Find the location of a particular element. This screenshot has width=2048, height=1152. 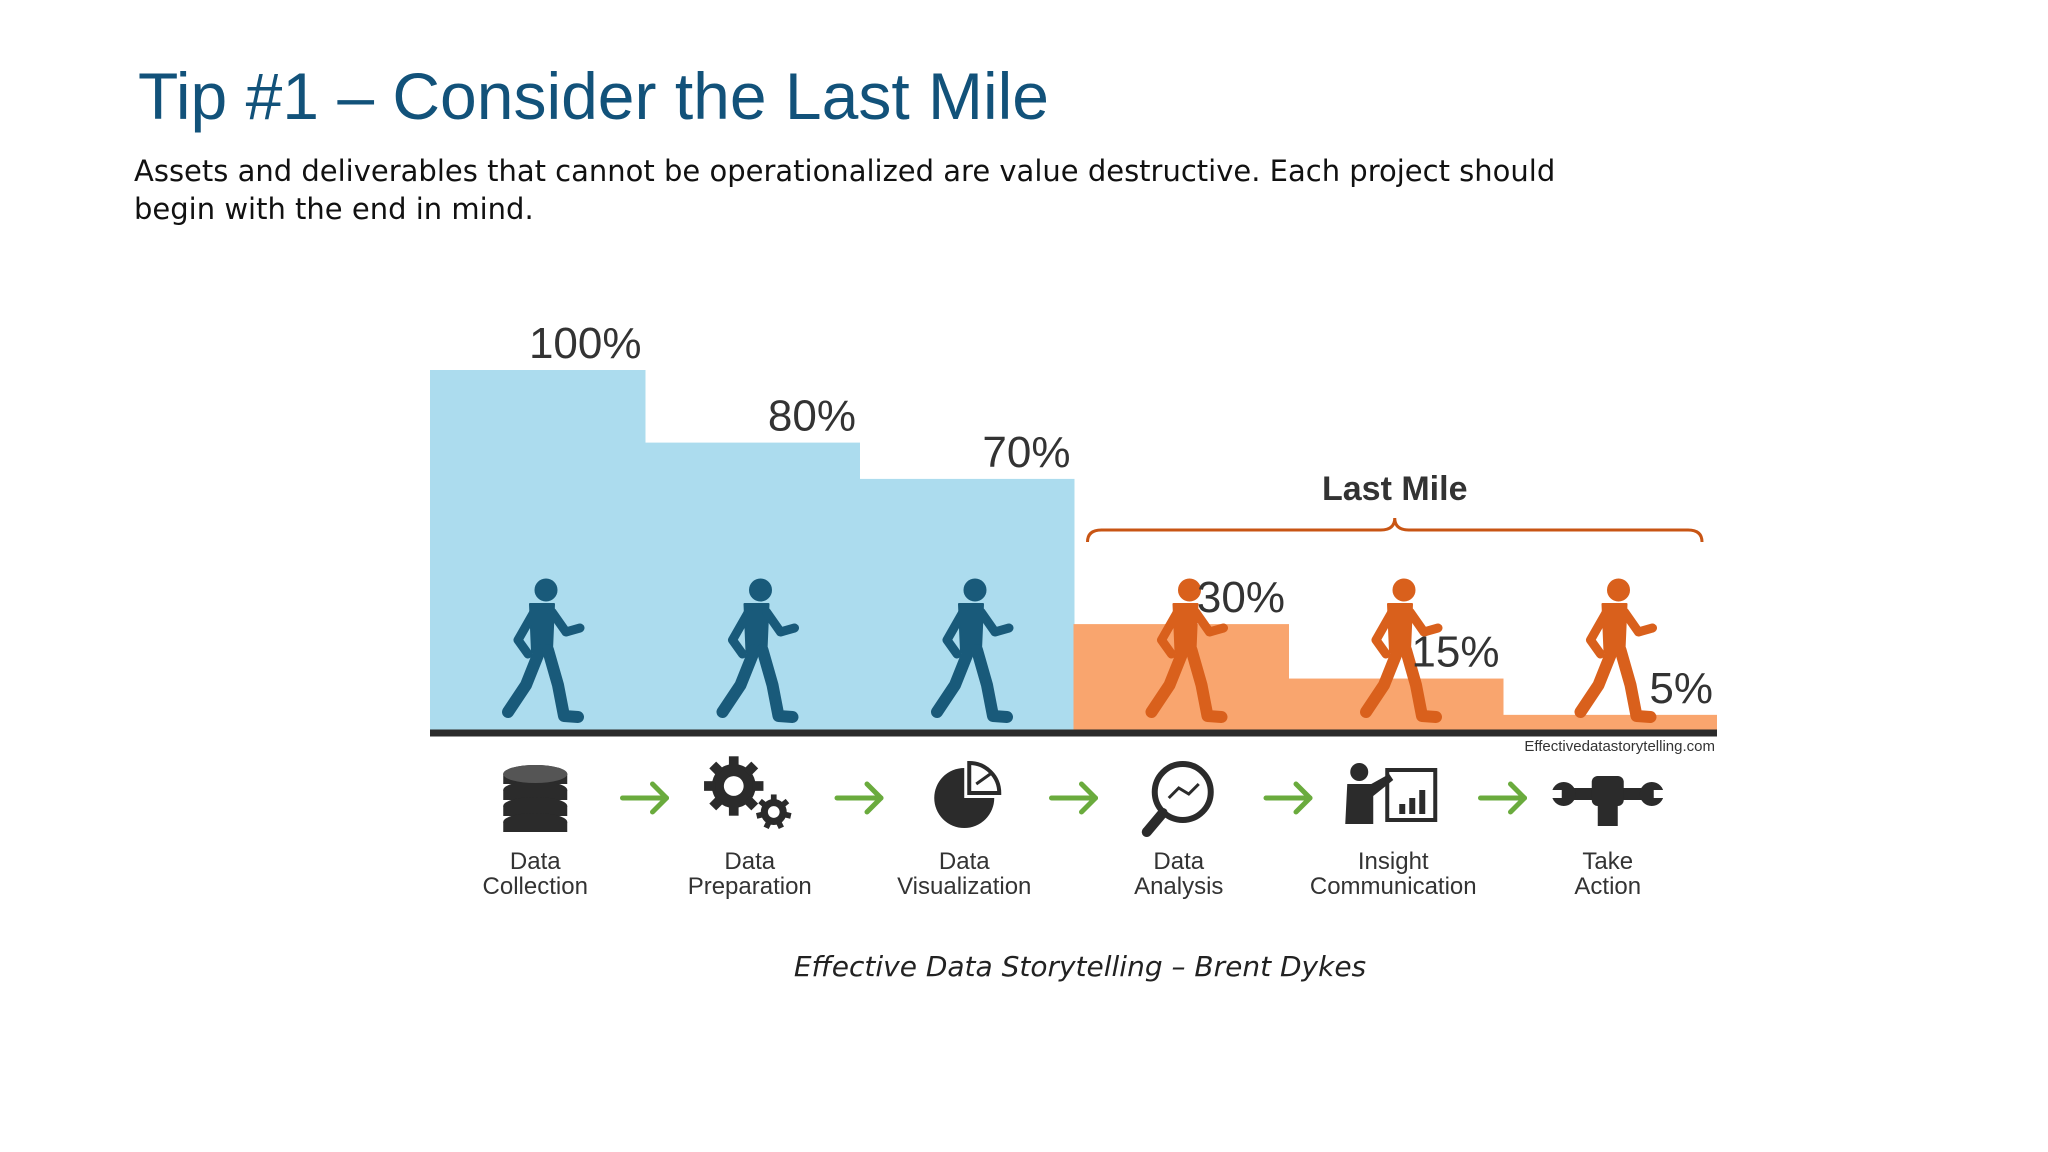

category-label-6: Take Action is located at coordinates (1607, 874).